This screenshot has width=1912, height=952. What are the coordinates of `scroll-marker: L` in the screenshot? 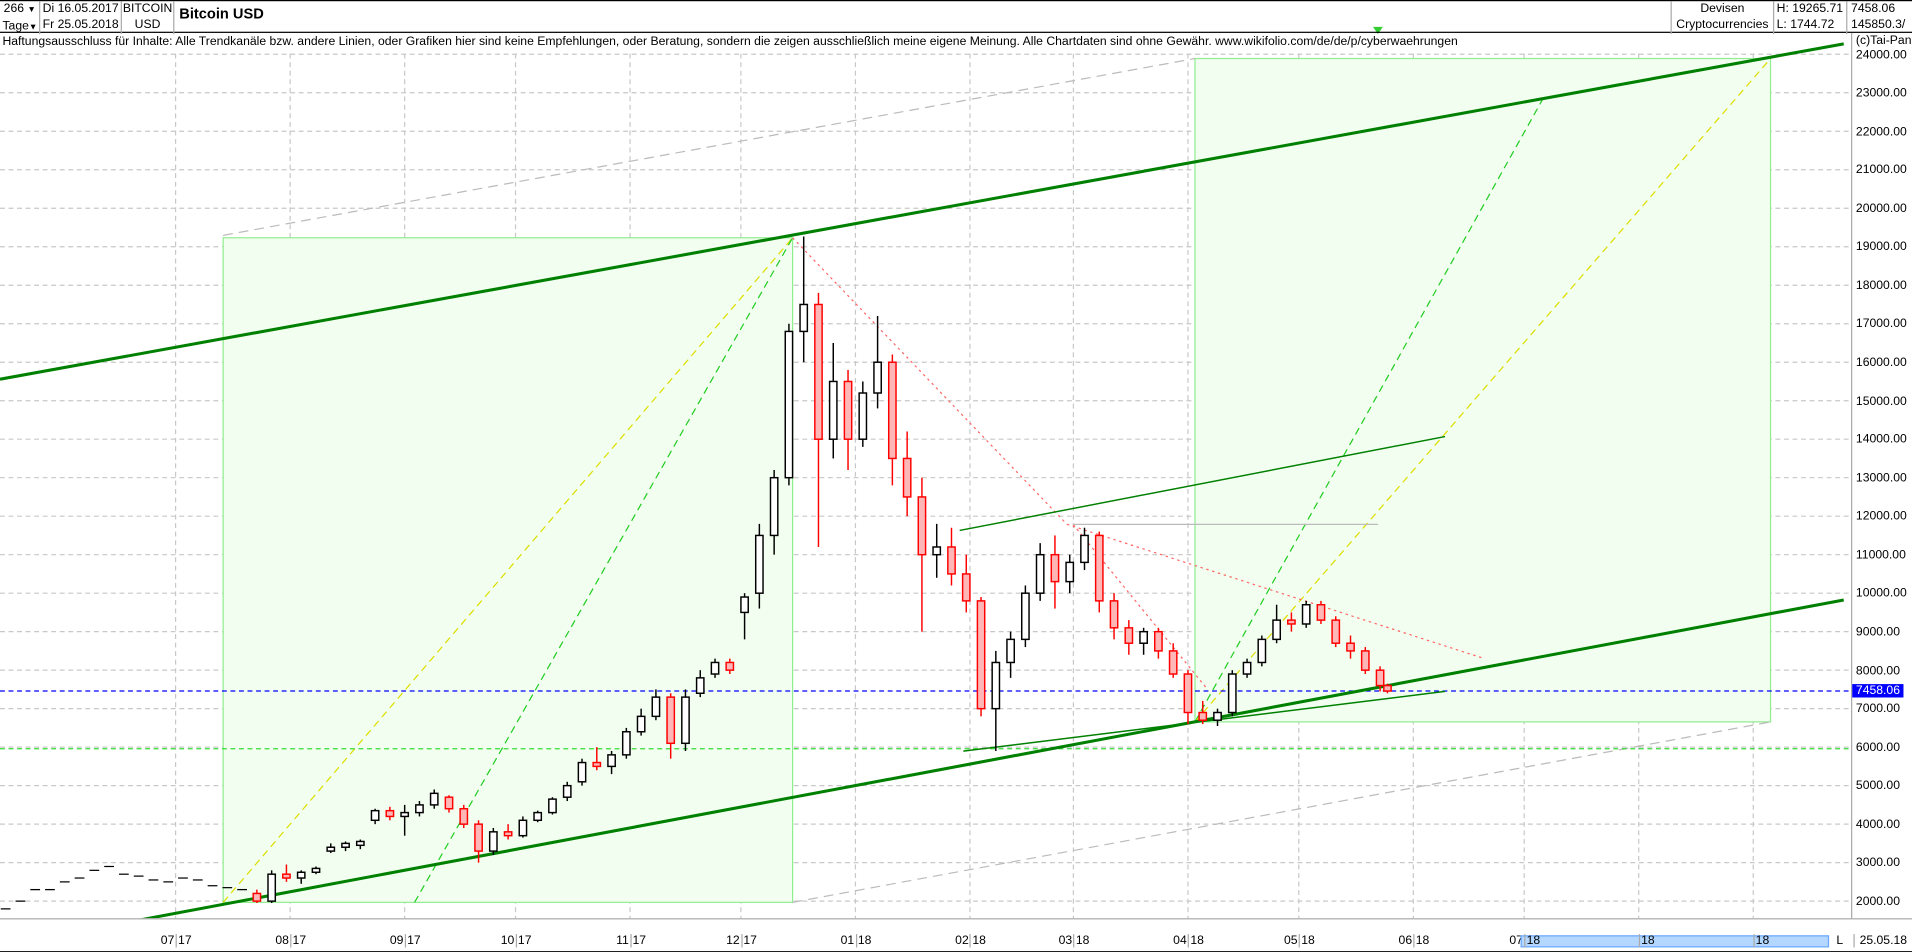 It's located at (1840, 941).